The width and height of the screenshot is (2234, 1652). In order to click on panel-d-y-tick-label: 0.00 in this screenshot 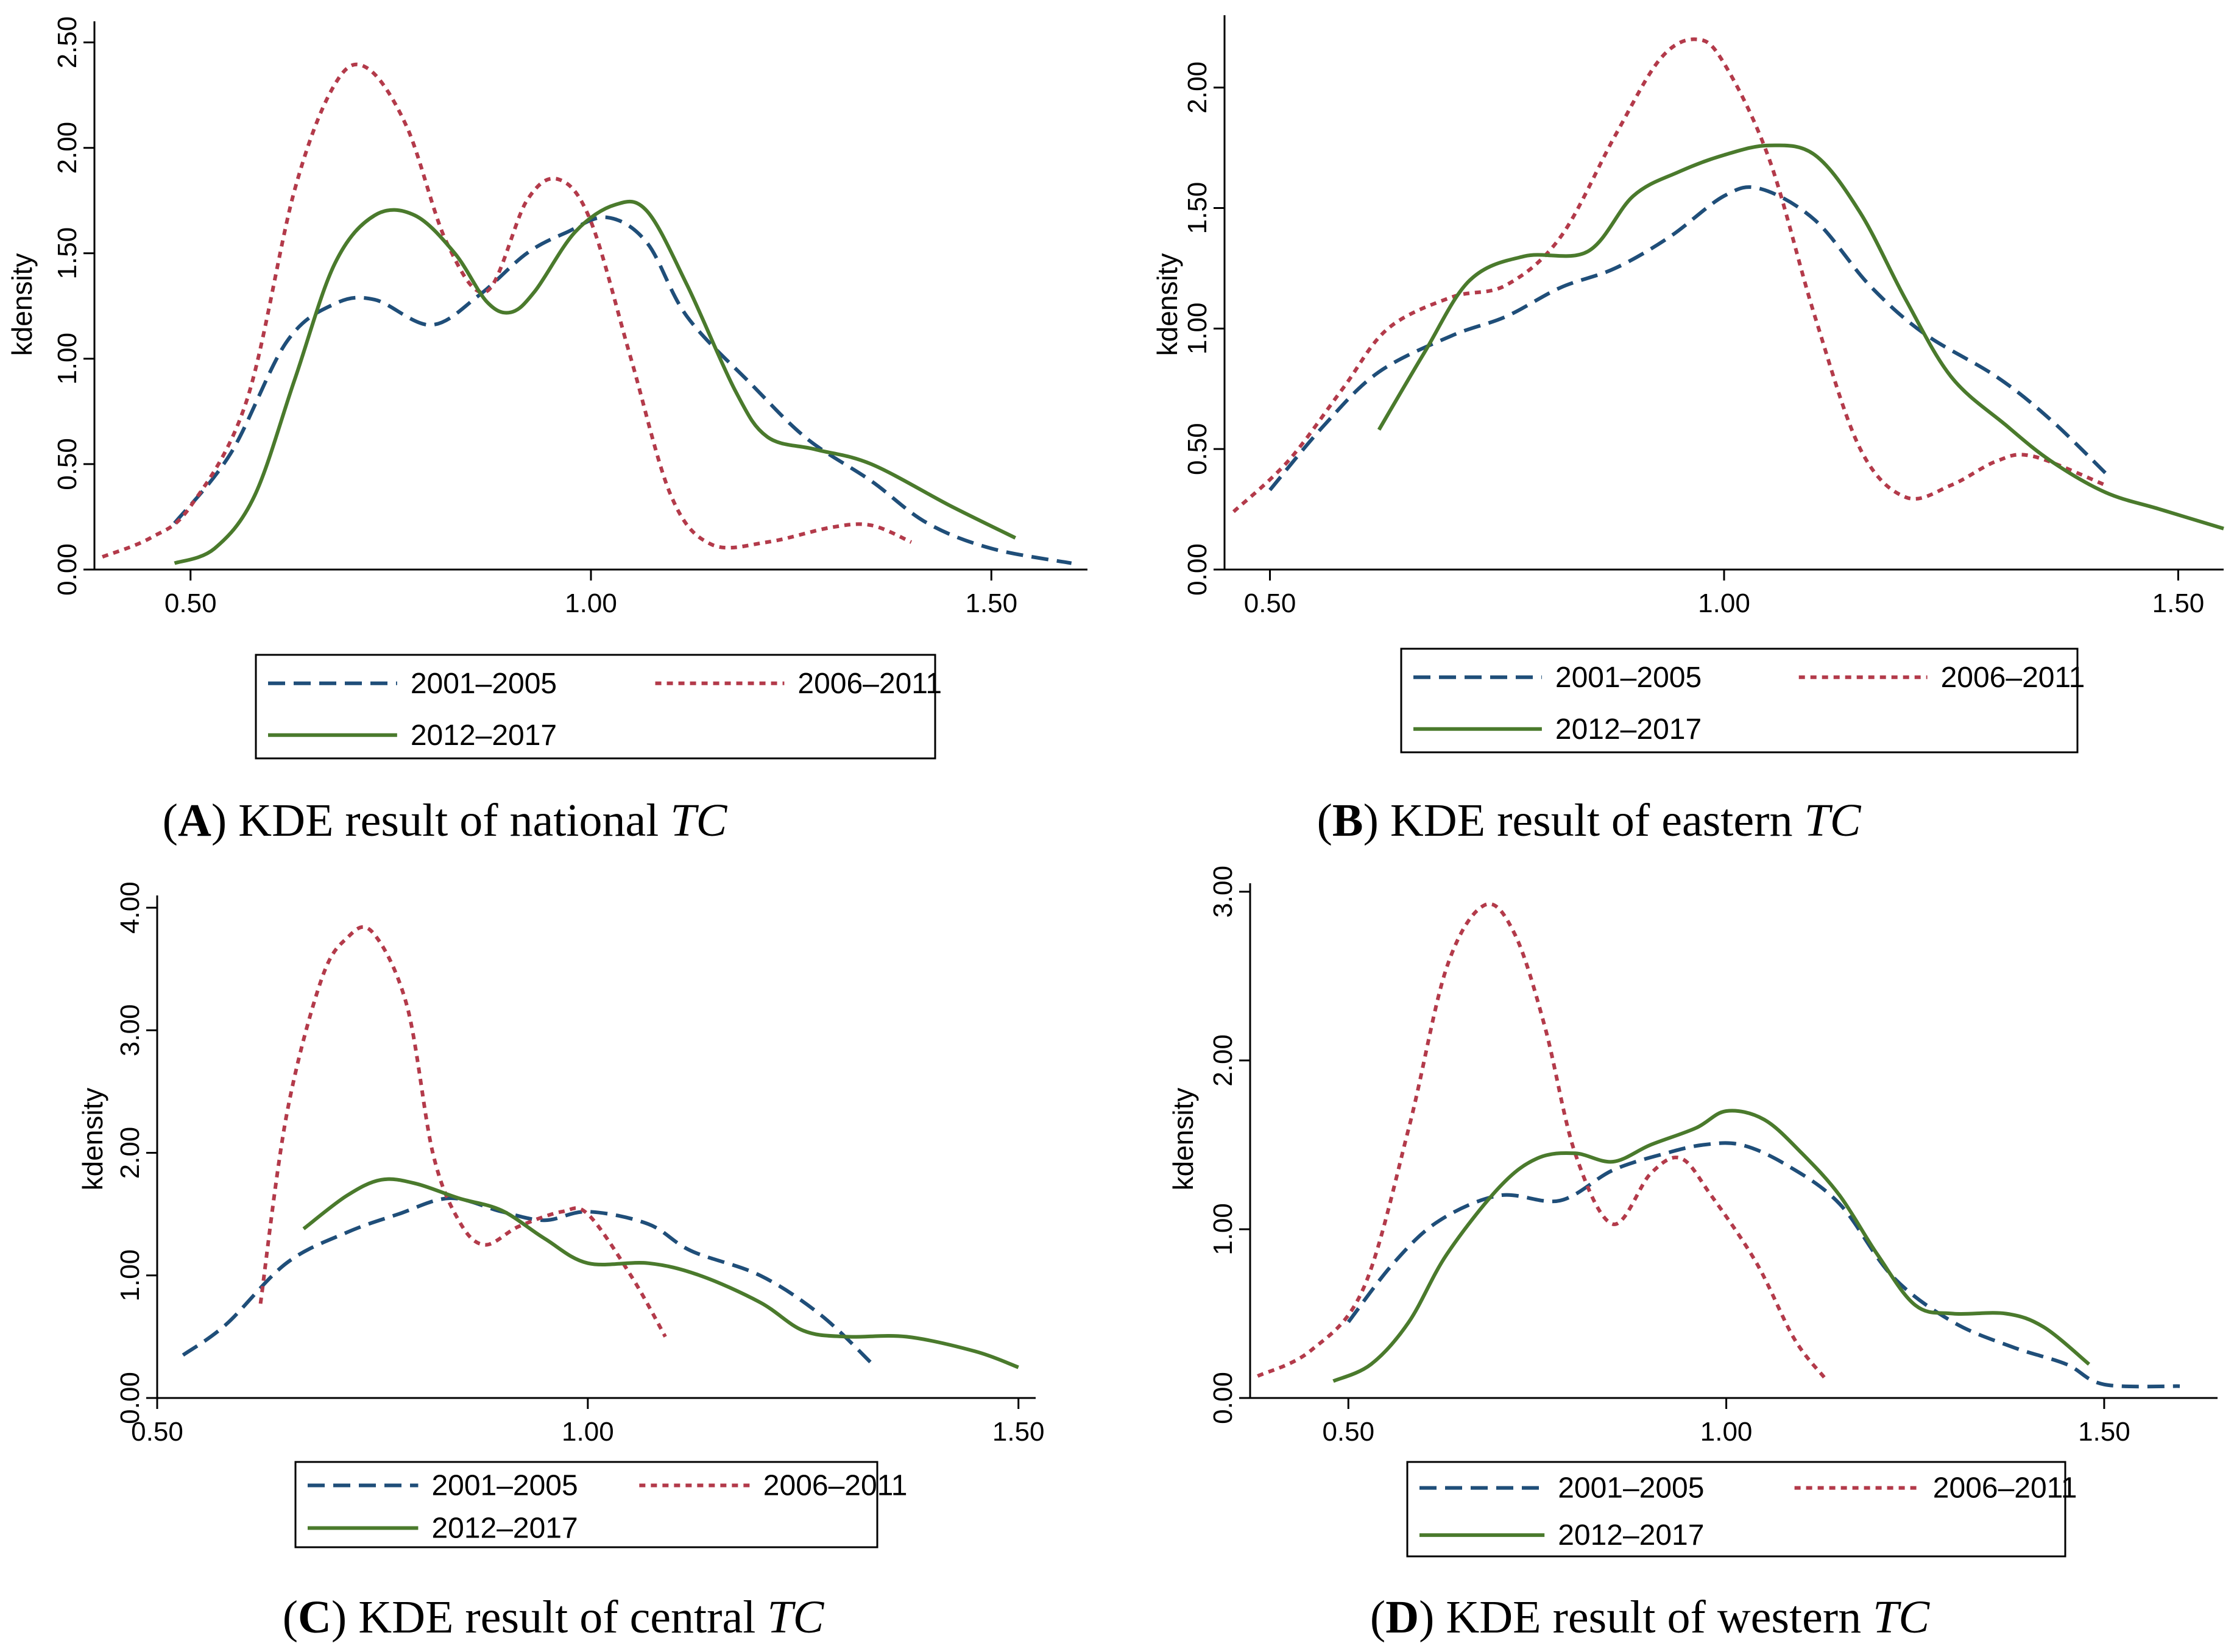, I will do `click(1223, 1398)`.